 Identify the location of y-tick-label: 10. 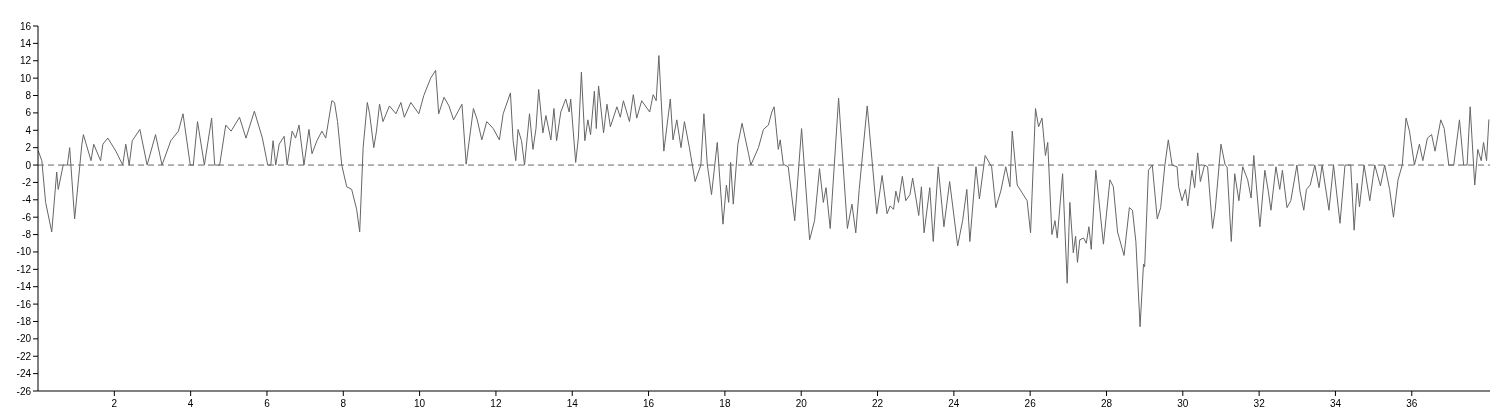
(25, 78).